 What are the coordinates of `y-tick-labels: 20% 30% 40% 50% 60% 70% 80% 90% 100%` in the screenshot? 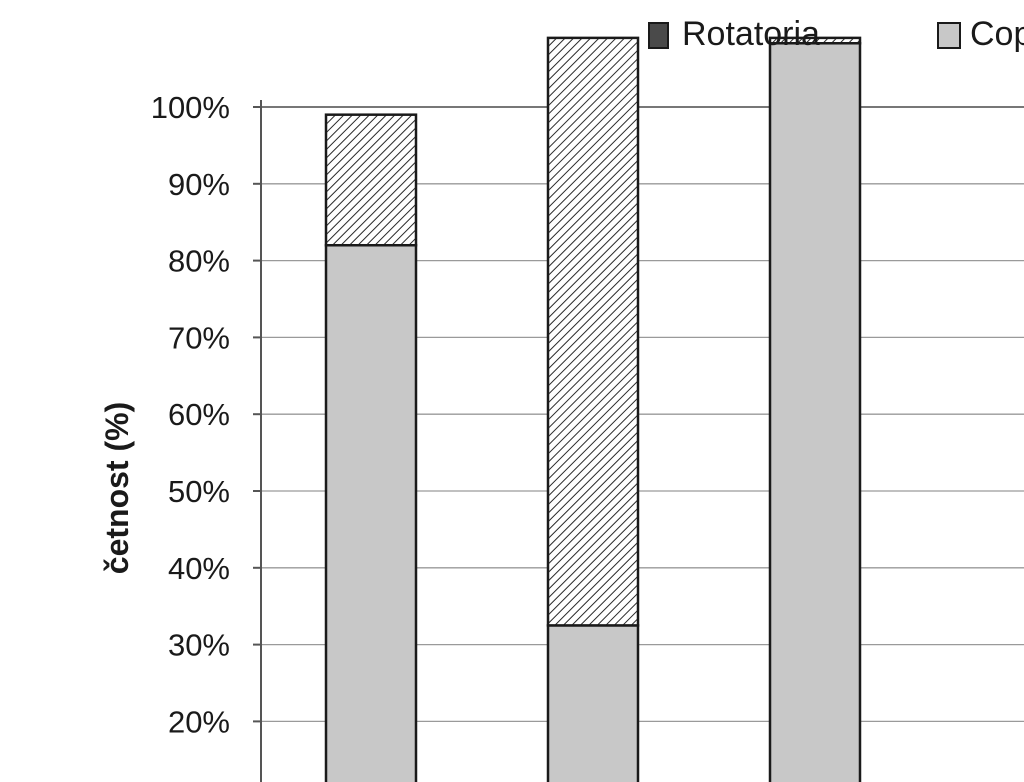 It's located at (190, 414).